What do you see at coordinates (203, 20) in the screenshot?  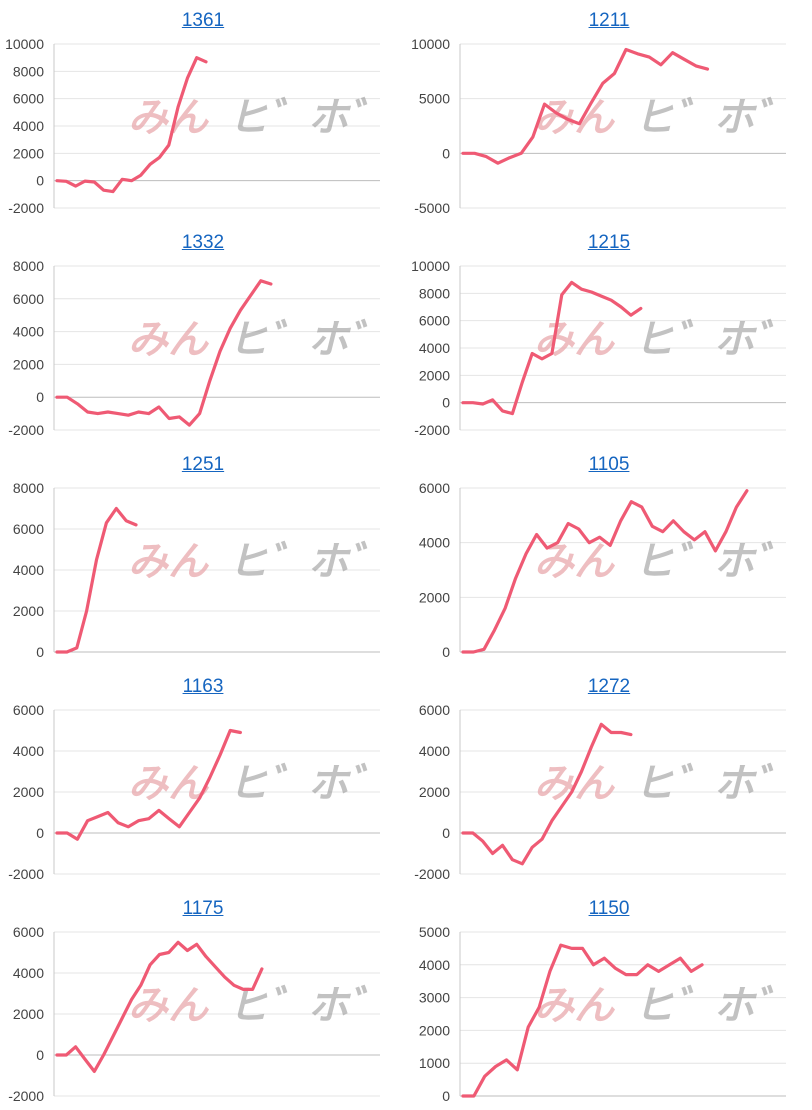 I see `chart-title-link: 1361` at bounding box center [203, 20].